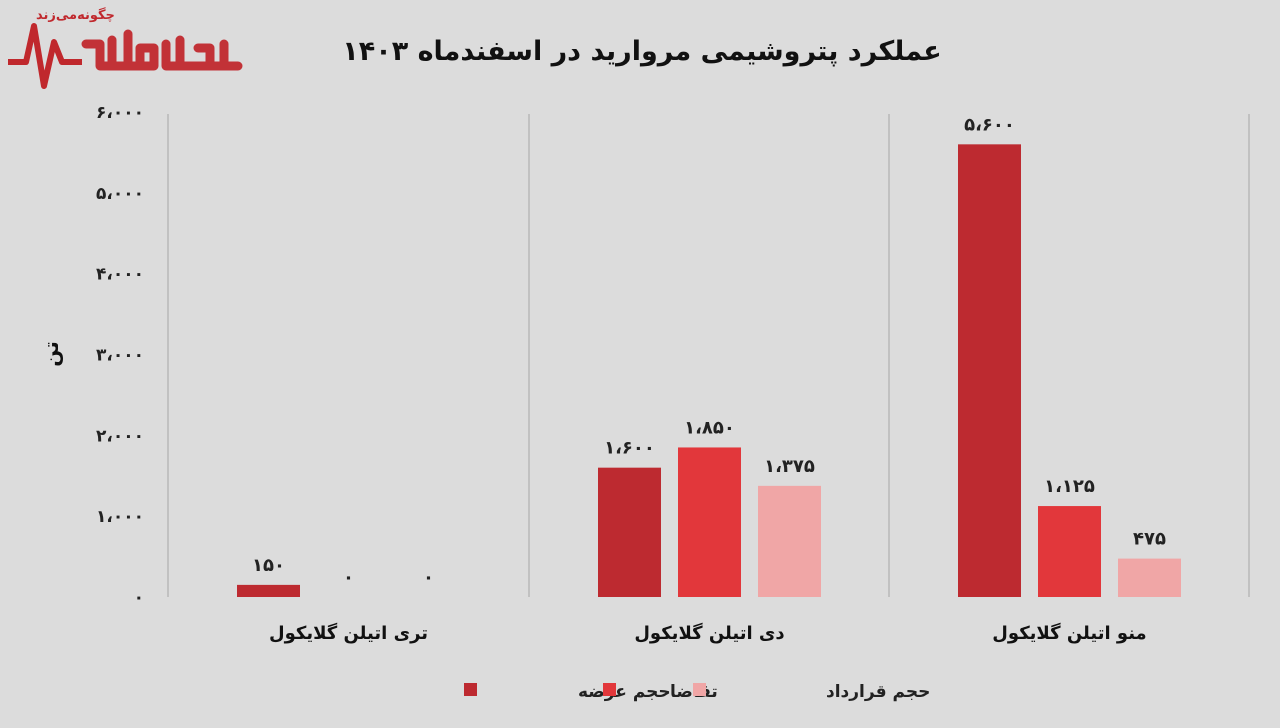 This screenshot has height=728, width=1280. Describe the element at coordinates (1069, 633) in the screenshot. I see `x-category-label: منو اتیلن گلایکول` at that location.